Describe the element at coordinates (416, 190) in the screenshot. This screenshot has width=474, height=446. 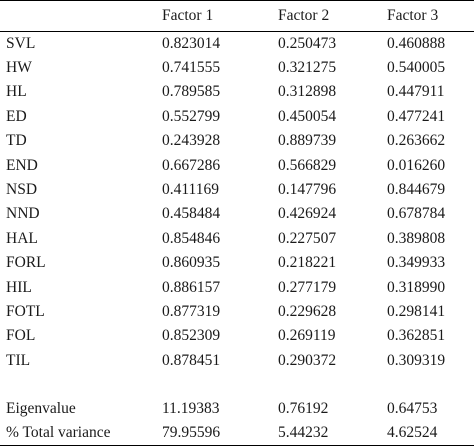
I see `cell-factor-3: 0.844679` at that location.